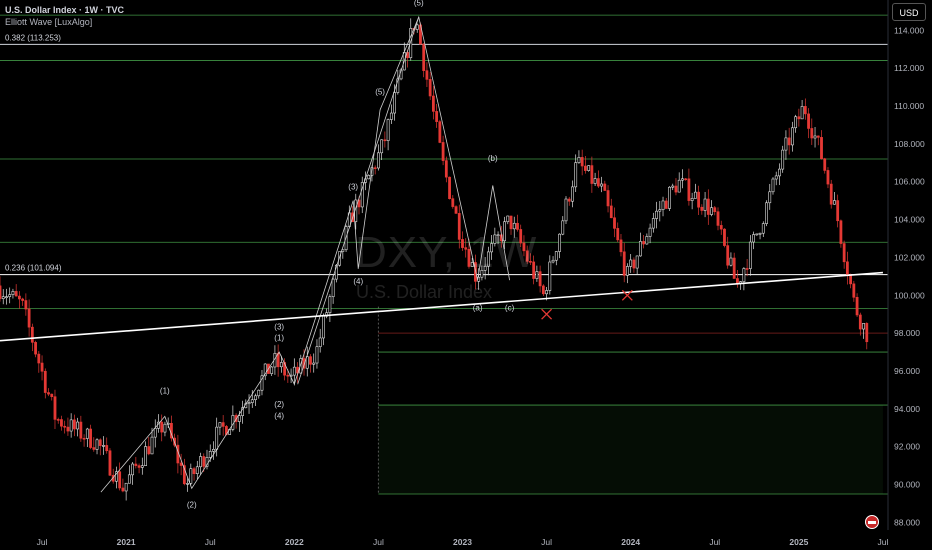  What do you see at coordinates (424, 292) in the screenshot?
I see `watermark-name: U.S. Dollar Index` at bounding box center [424, 292].